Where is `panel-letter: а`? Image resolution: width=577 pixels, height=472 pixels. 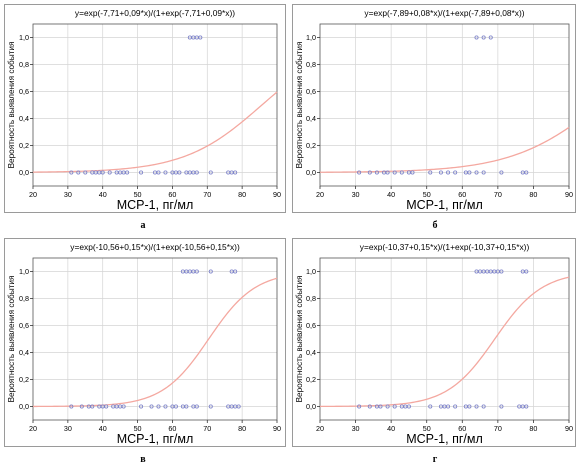
panel-letter: а is located at coordinates (143, 225).